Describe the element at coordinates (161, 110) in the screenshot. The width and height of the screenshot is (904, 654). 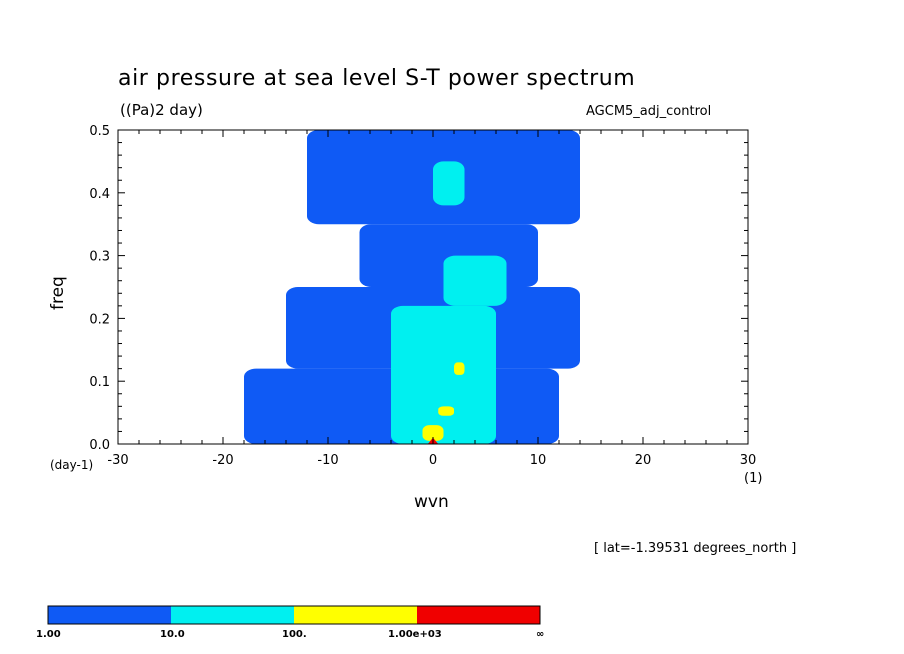
I see `units-label: ((Pa)2 day)` at that location.